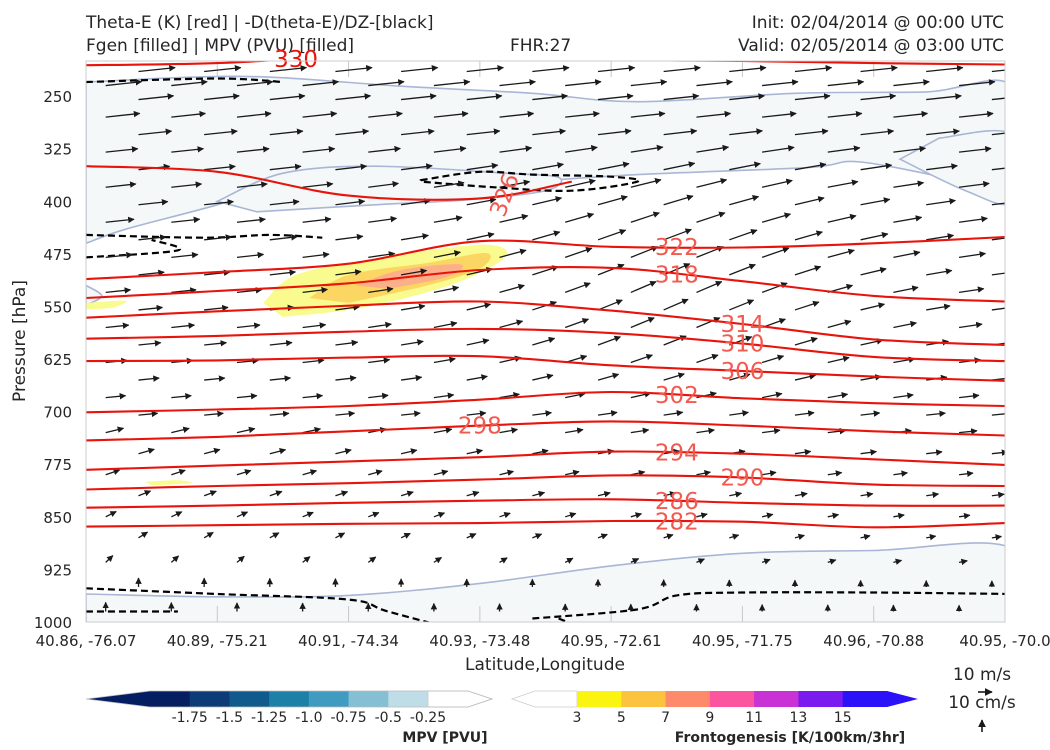 Image resolution: width=1050 pixels, height=750 pixels. What do you see at coordinates (564, 619) in the screenshot?
I see `stability-contour-low4` at bounding box center [564, 619].